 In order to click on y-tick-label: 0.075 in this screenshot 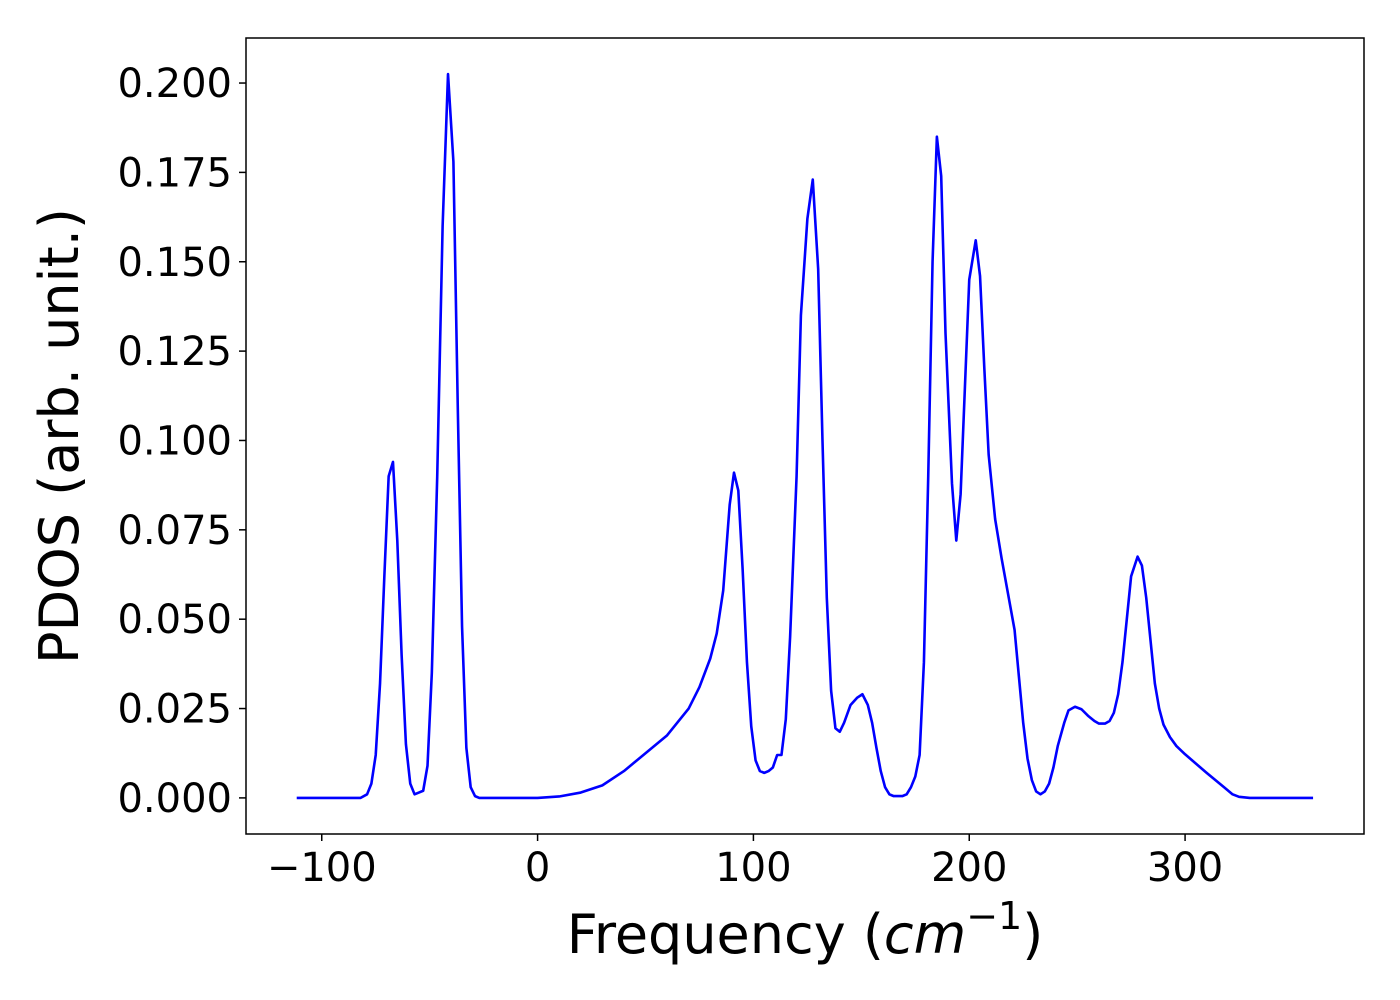, I will do `click(174, 531)`.